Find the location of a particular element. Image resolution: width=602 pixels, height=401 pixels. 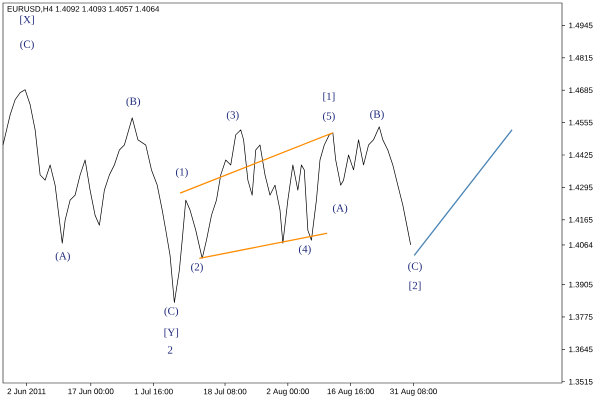

annotation: (1) is located at coordinates (182, 173).